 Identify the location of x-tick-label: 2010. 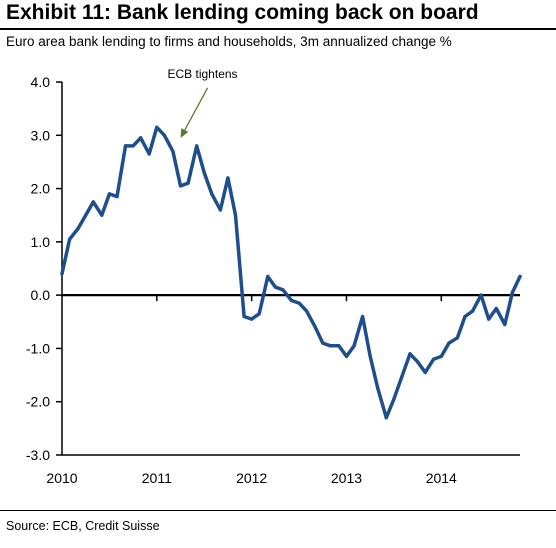
(61, 478).